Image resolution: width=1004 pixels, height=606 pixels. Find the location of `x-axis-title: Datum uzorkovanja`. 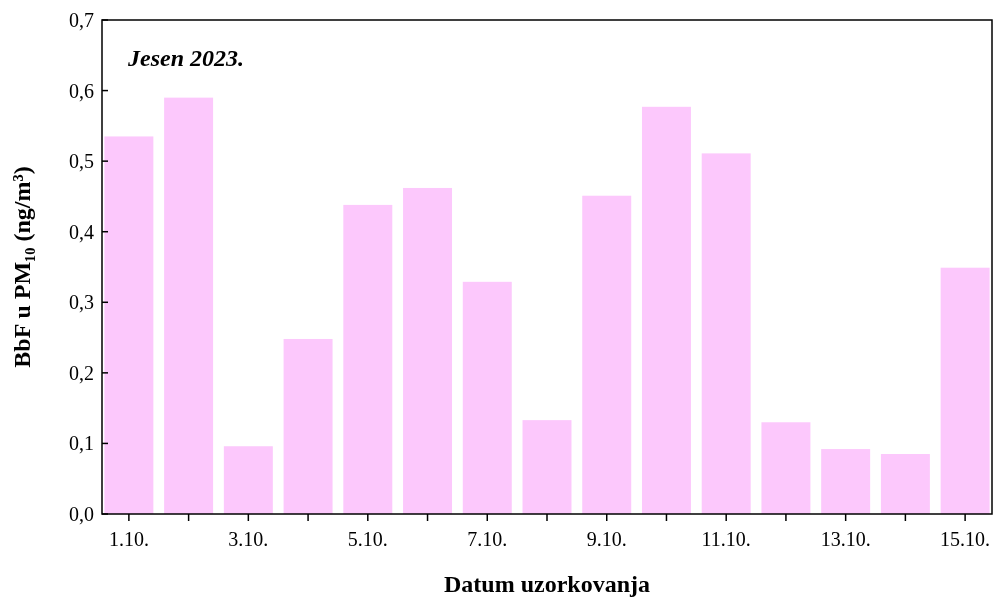

x-axis-title: Datum uzorkovanja is located at coordinates (547, 584).